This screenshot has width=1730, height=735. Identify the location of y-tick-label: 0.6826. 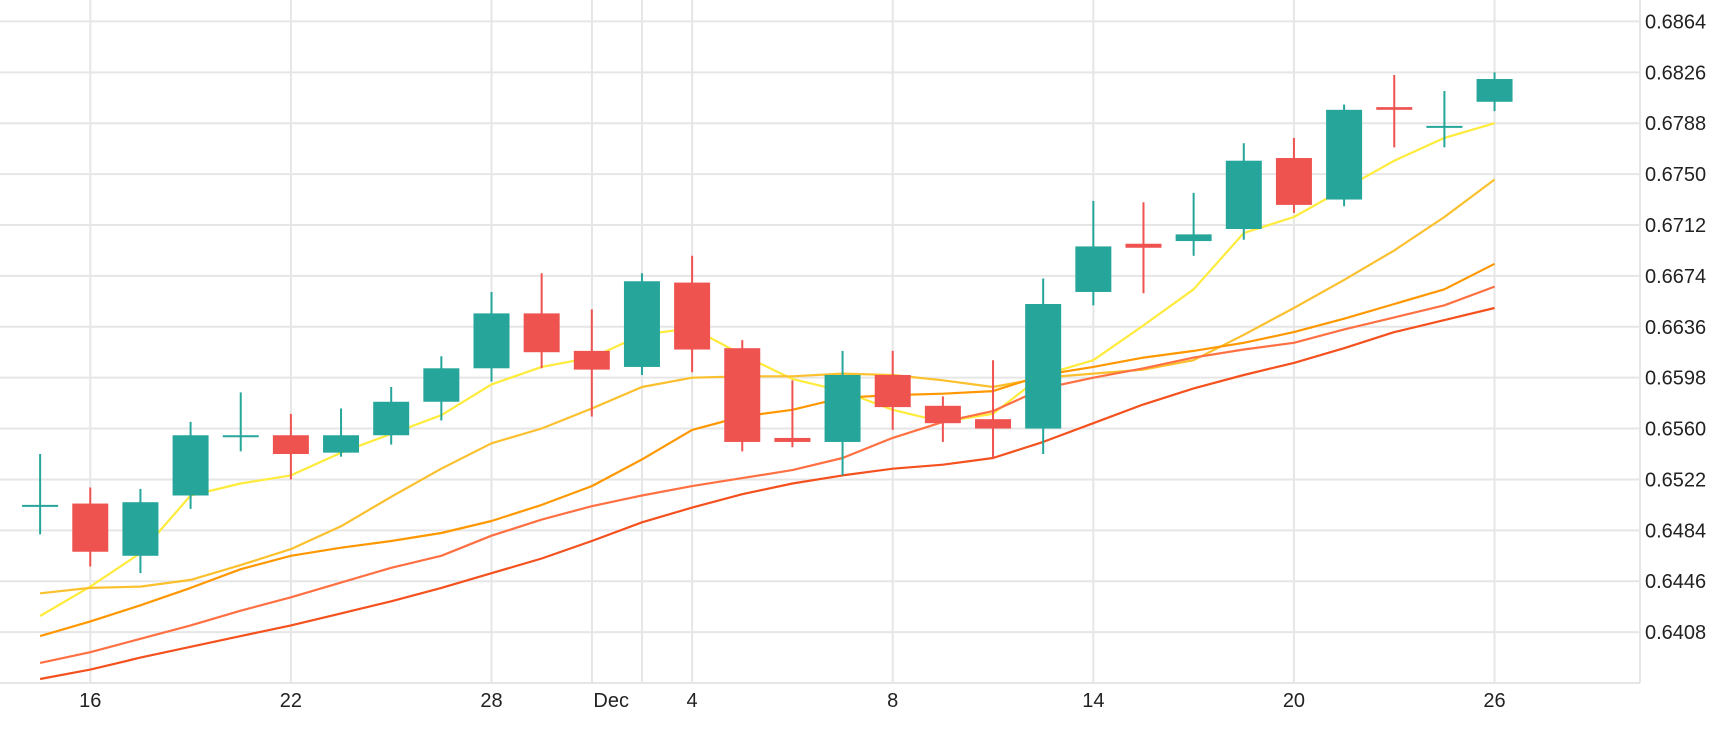
(1675, 73).